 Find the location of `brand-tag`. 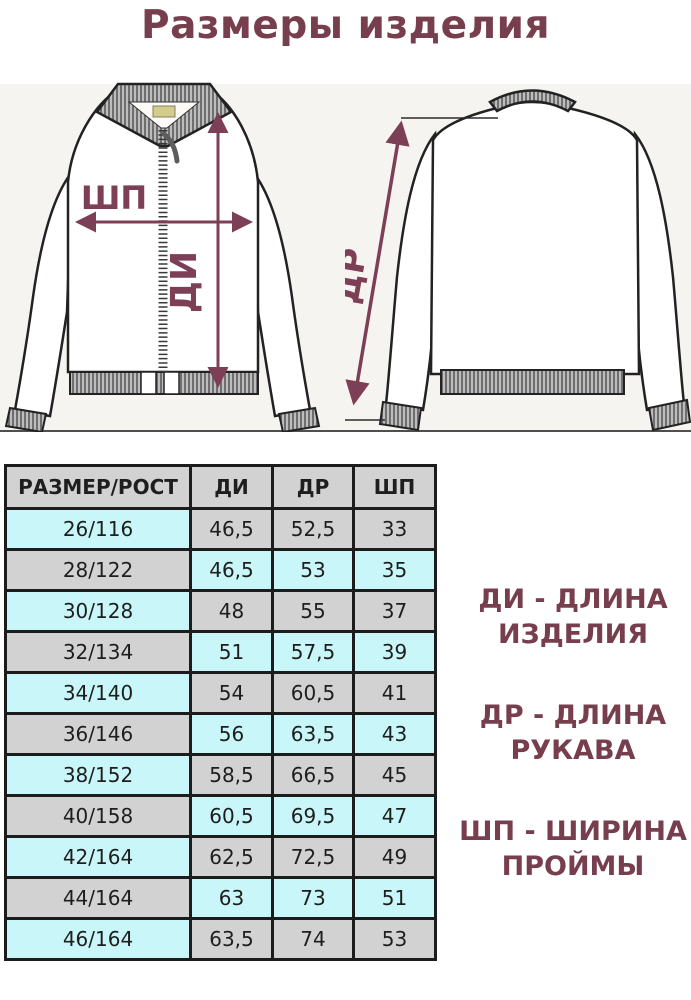

brand-tag is located at coordinates (164, 111).